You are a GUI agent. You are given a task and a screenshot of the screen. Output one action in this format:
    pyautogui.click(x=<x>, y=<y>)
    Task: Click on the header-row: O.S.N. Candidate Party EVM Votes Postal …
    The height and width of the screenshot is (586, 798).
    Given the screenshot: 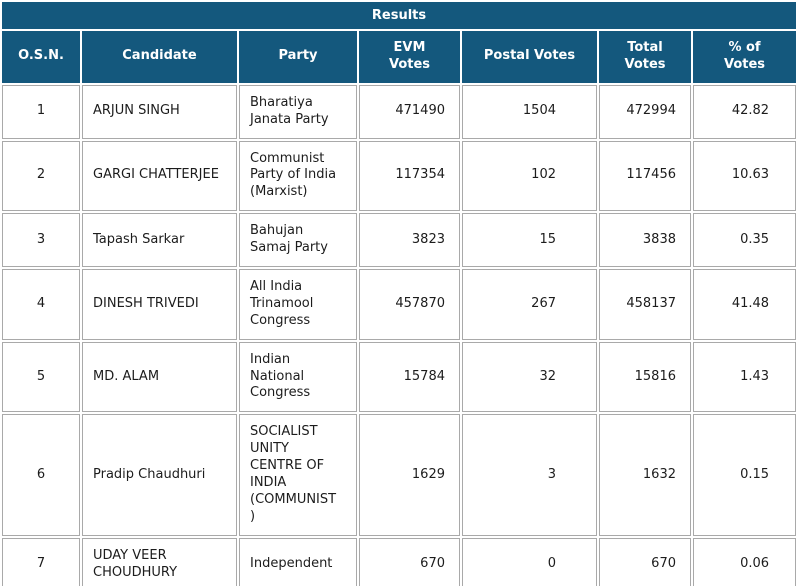 What is the action you would take?
    pyautogui.click(x=399, y=57)
    